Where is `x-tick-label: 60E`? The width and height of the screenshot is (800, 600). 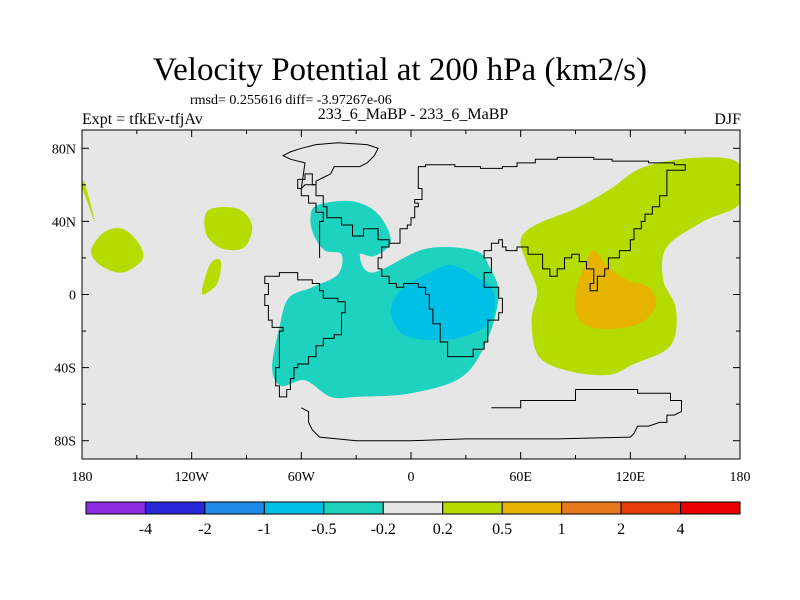
x-tick-label: 60E is located at coordinates (520, 477).